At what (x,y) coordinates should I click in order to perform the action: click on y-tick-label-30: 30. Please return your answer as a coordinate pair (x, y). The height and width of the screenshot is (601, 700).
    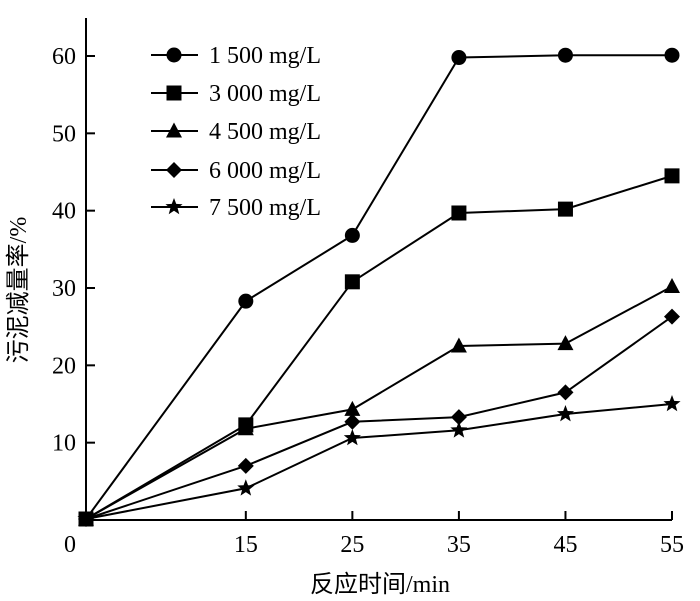
    Looking at the image, I should click on (64, 289).